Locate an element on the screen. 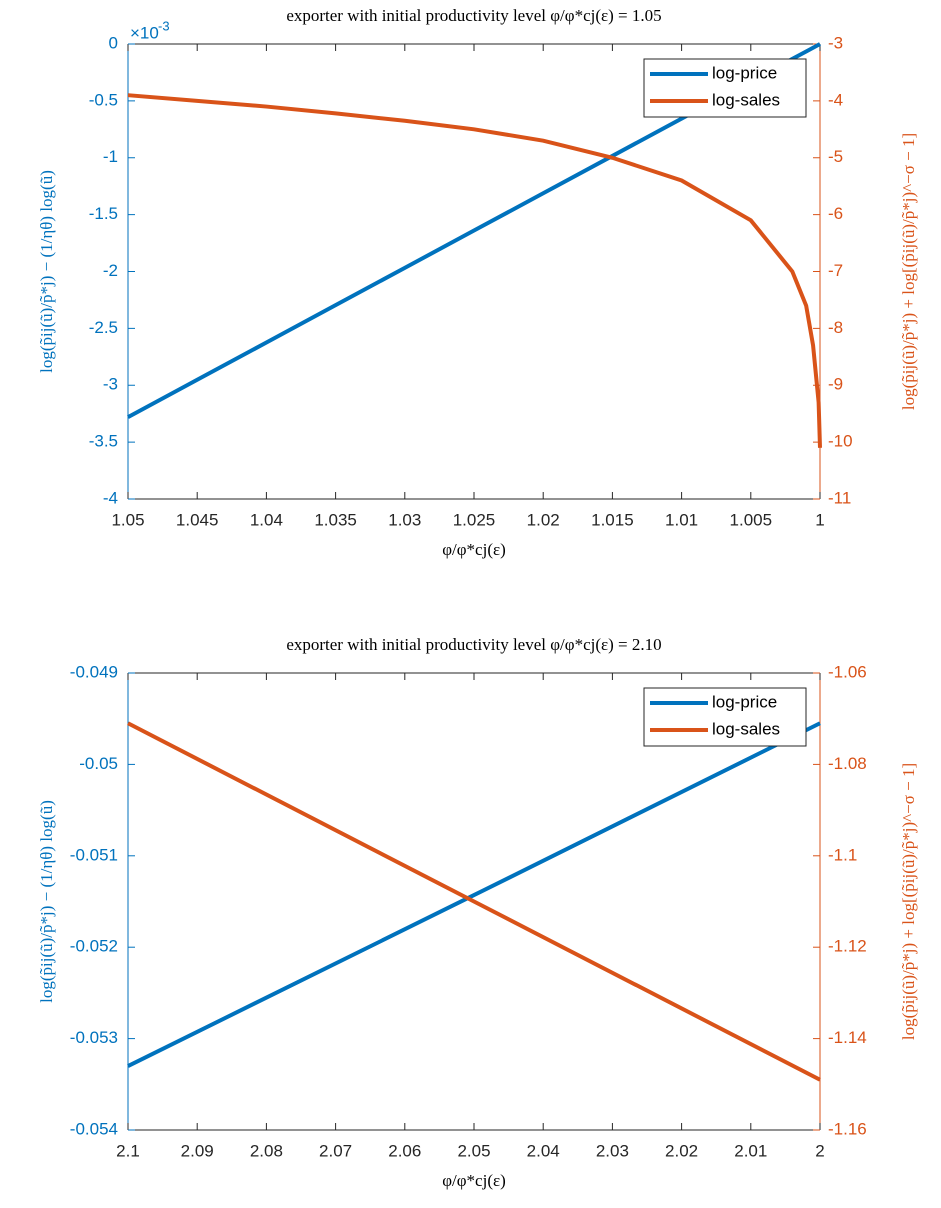 This screenshot has width=941, height=1208. y-tick-label: -4 is located at coordinates (110, 497).